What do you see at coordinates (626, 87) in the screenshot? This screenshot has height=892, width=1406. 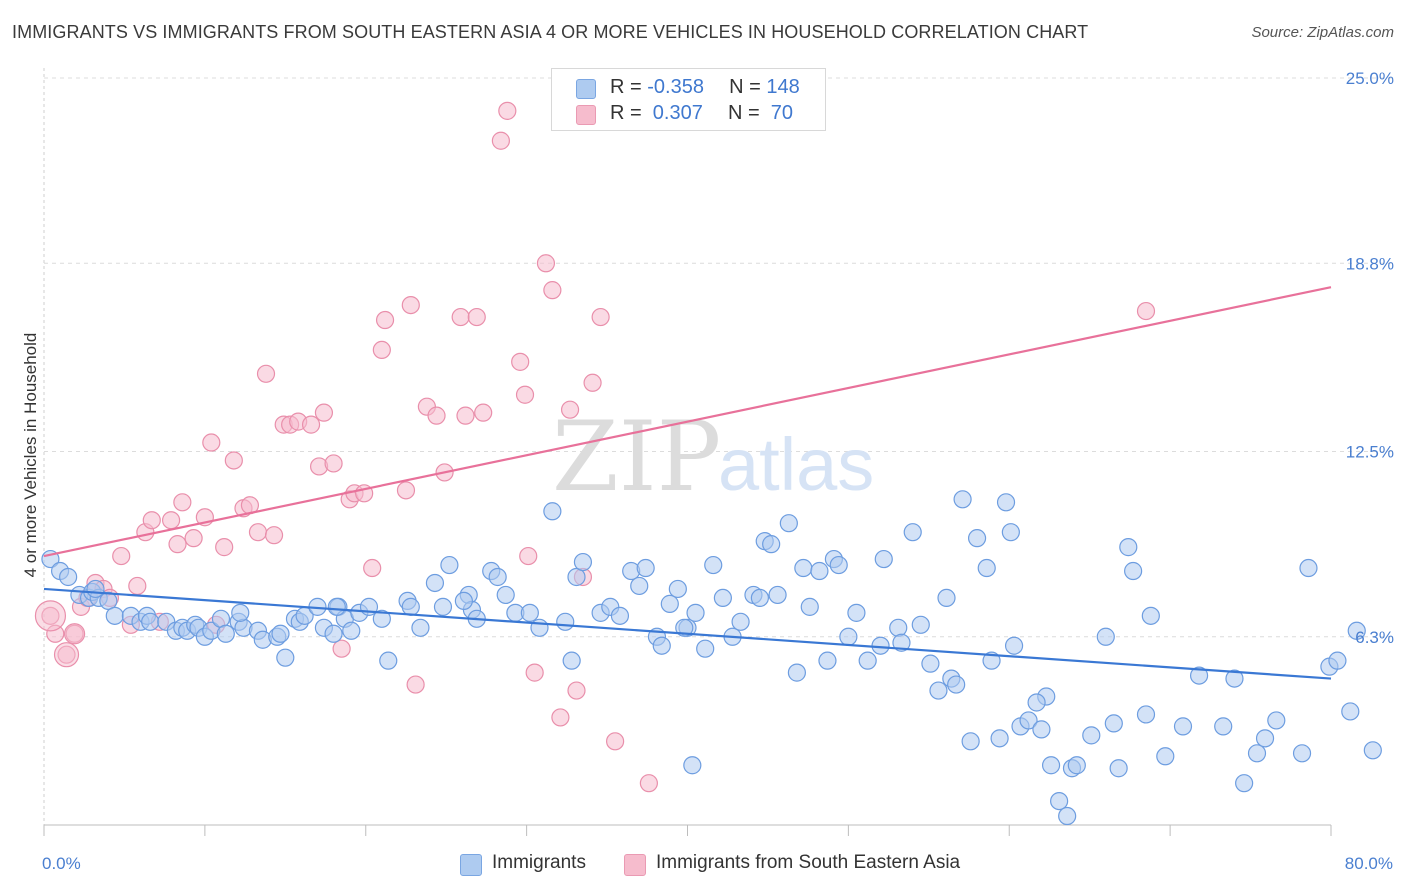 I see `legend-r-label: R =` at bounding box center [626, 87].